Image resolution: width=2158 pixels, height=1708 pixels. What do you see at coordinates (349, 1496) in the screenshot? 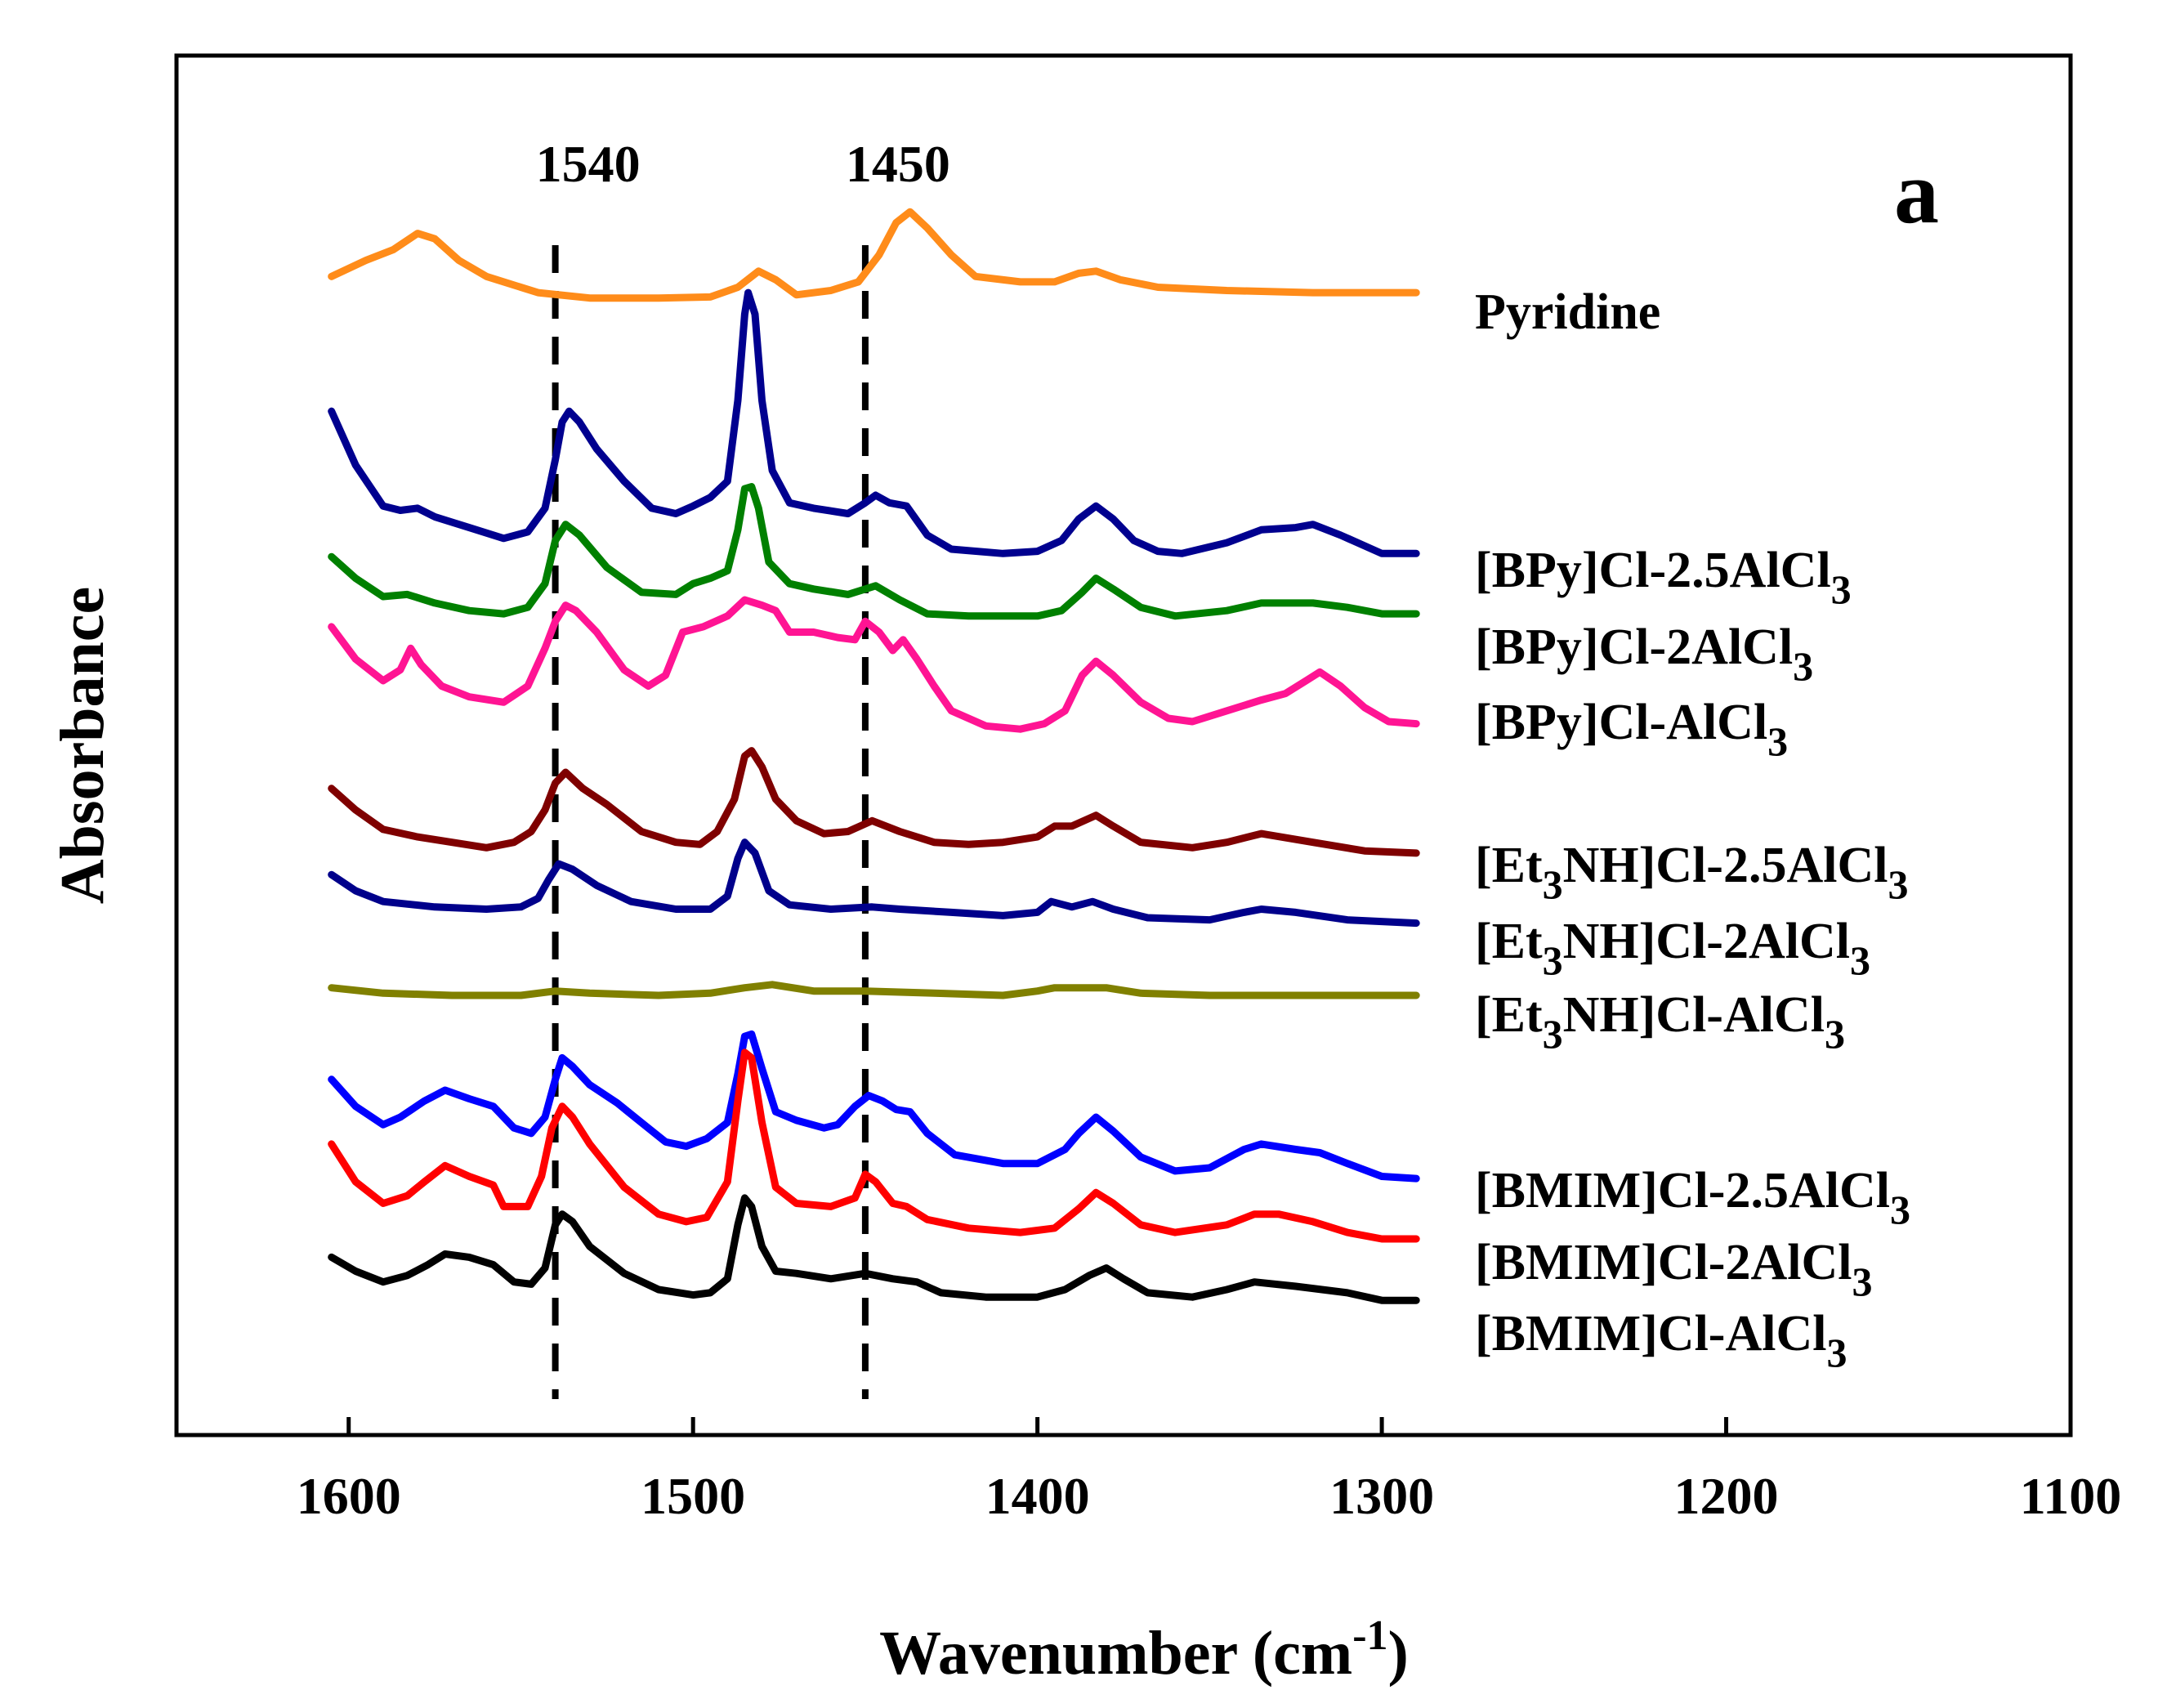
I see `x-tick-label-1600: 1600` at bounding box center [349, 1496].